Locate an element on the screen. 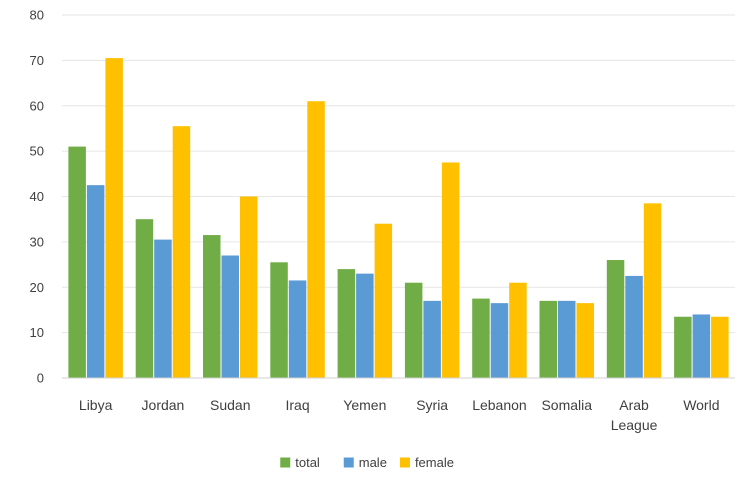  y-tick-label: 50 is located at coordinates (37, 151).